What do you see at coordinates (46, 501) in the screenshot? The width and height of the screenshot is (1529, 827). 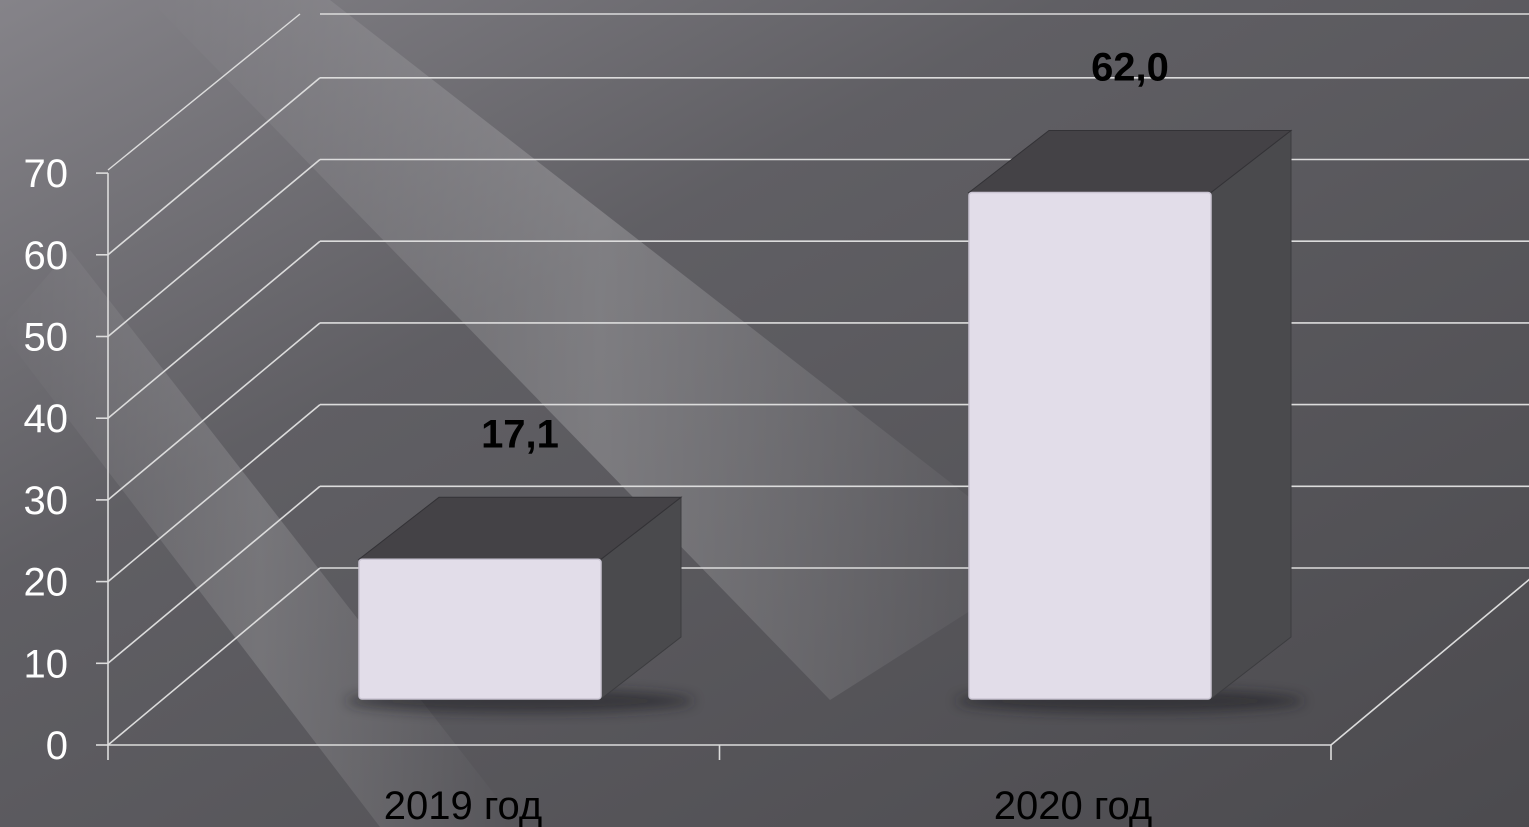 I see `y-tick-label: 30` at bounding box center [46, 501].